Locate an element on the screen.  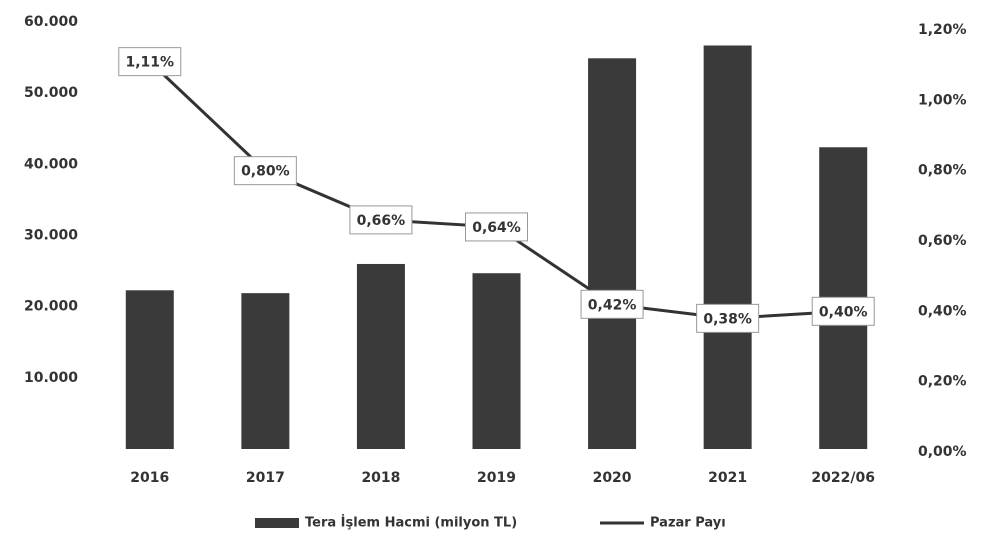
y-tick-label: 60.000 is located at coordinates (51, 22).